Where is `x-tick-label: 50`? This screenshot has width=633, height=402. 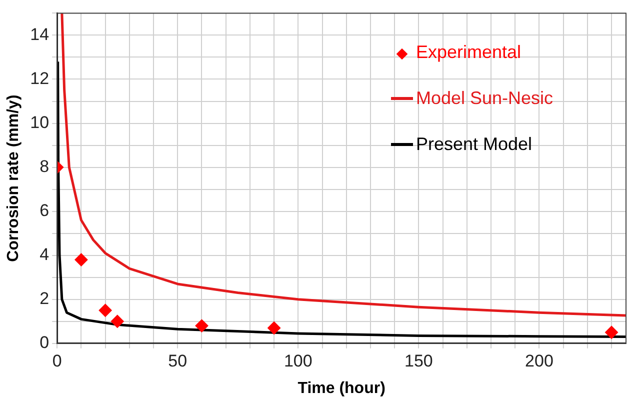
x-tick-label: 50 is located at coordinates (178, 360).